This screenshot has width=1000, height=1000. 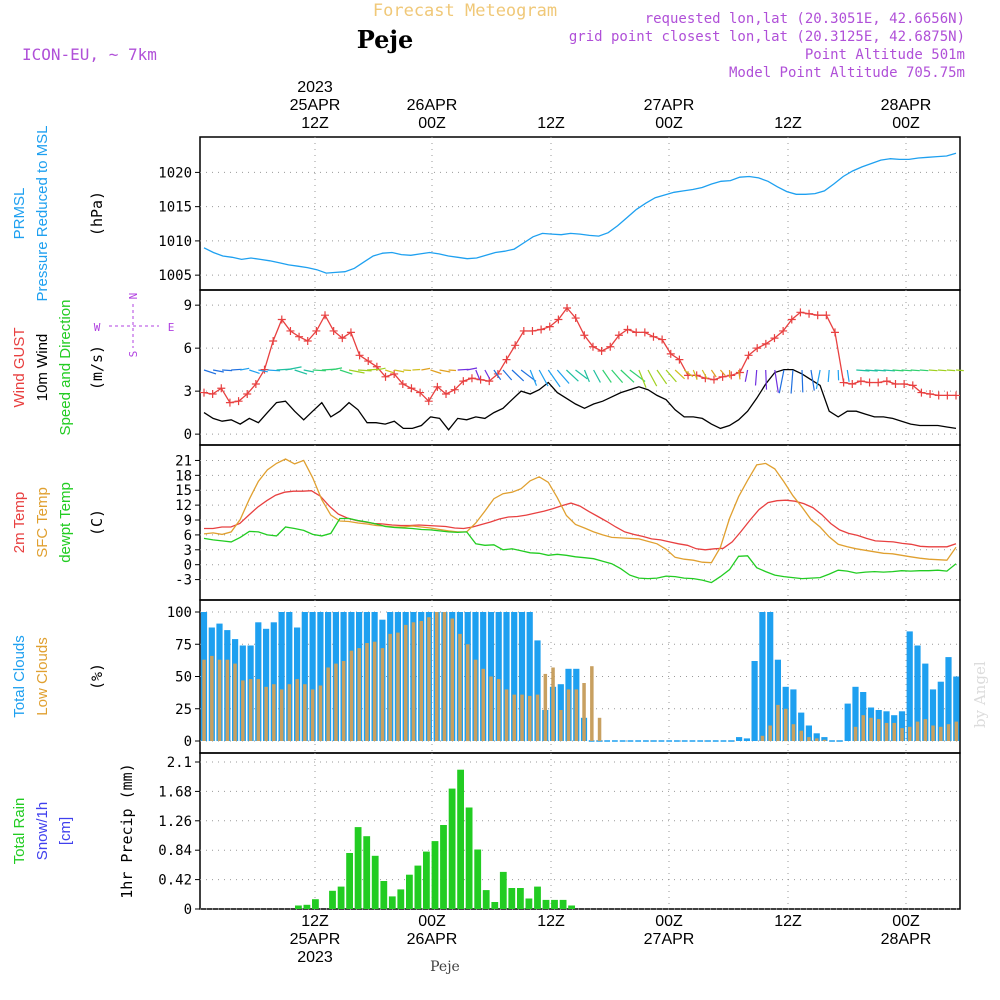 I want to click on y-tick-label: 50, so click(x=183, y=678).